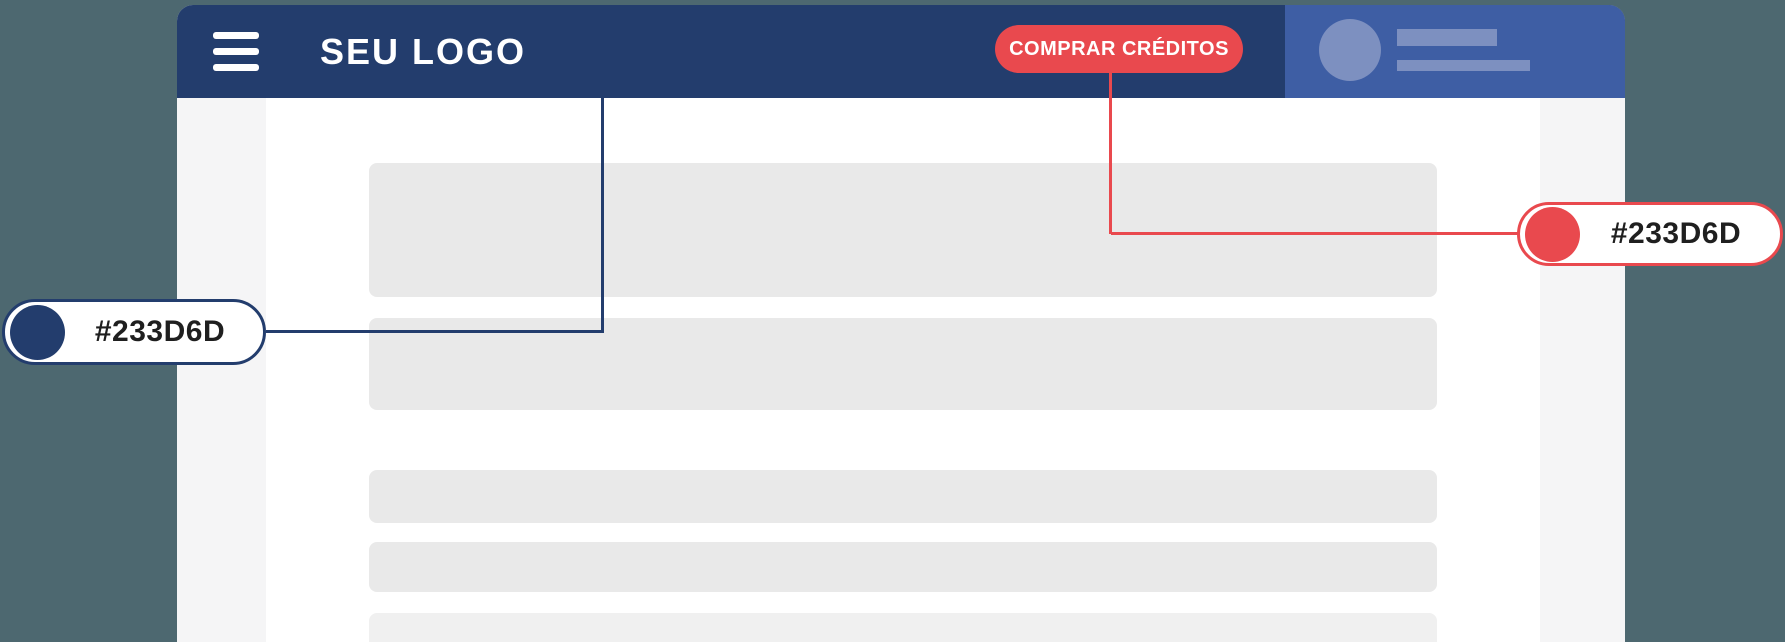 The image size is (1785, 642). Describe the element at coordinates (1447, 37) in the screenshot. I see `user-name-placeholder` at that location.